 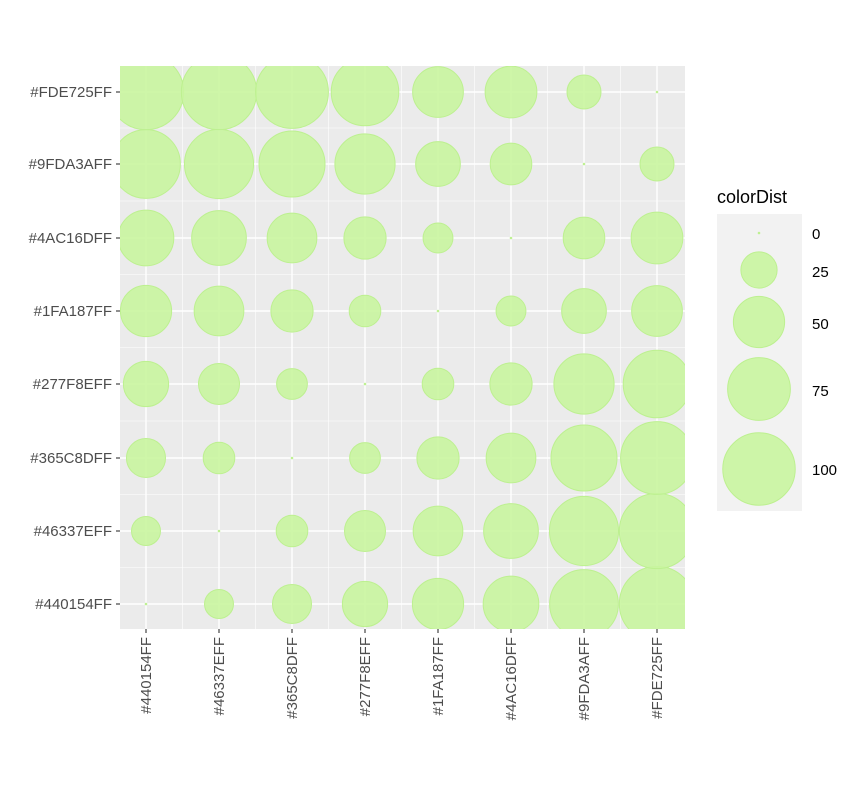 I want to click on y-tick-label: #1FA187FF, so click(x=73, y=311).